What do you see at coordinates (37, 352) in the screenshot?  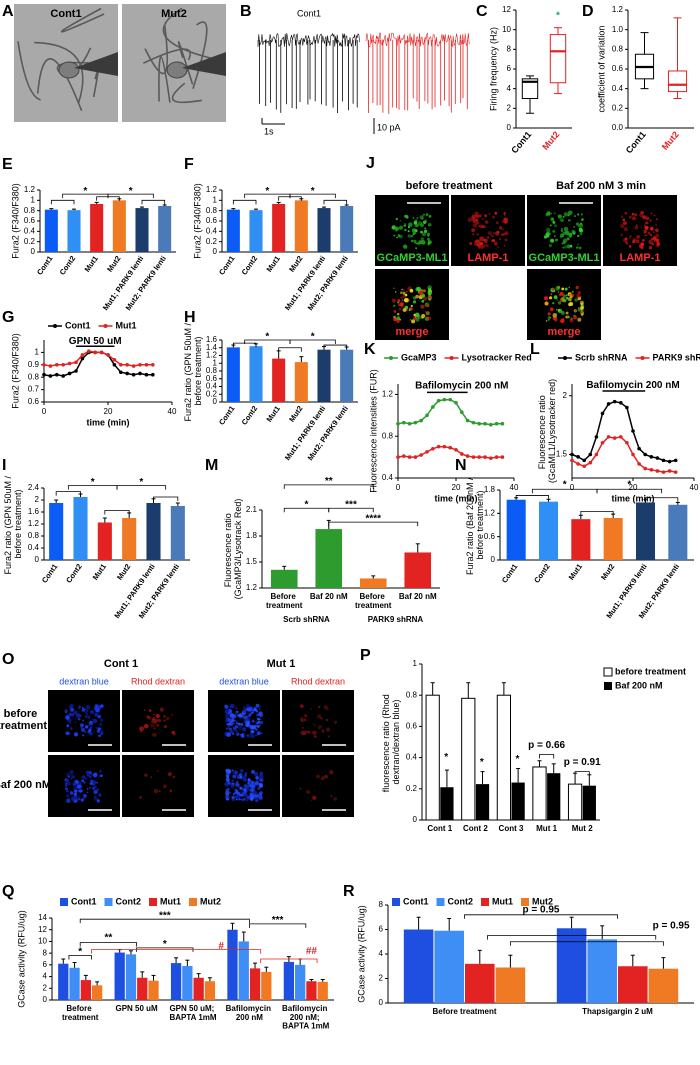 I see `y-tick-label: 1` at bounding box center [37, 352].